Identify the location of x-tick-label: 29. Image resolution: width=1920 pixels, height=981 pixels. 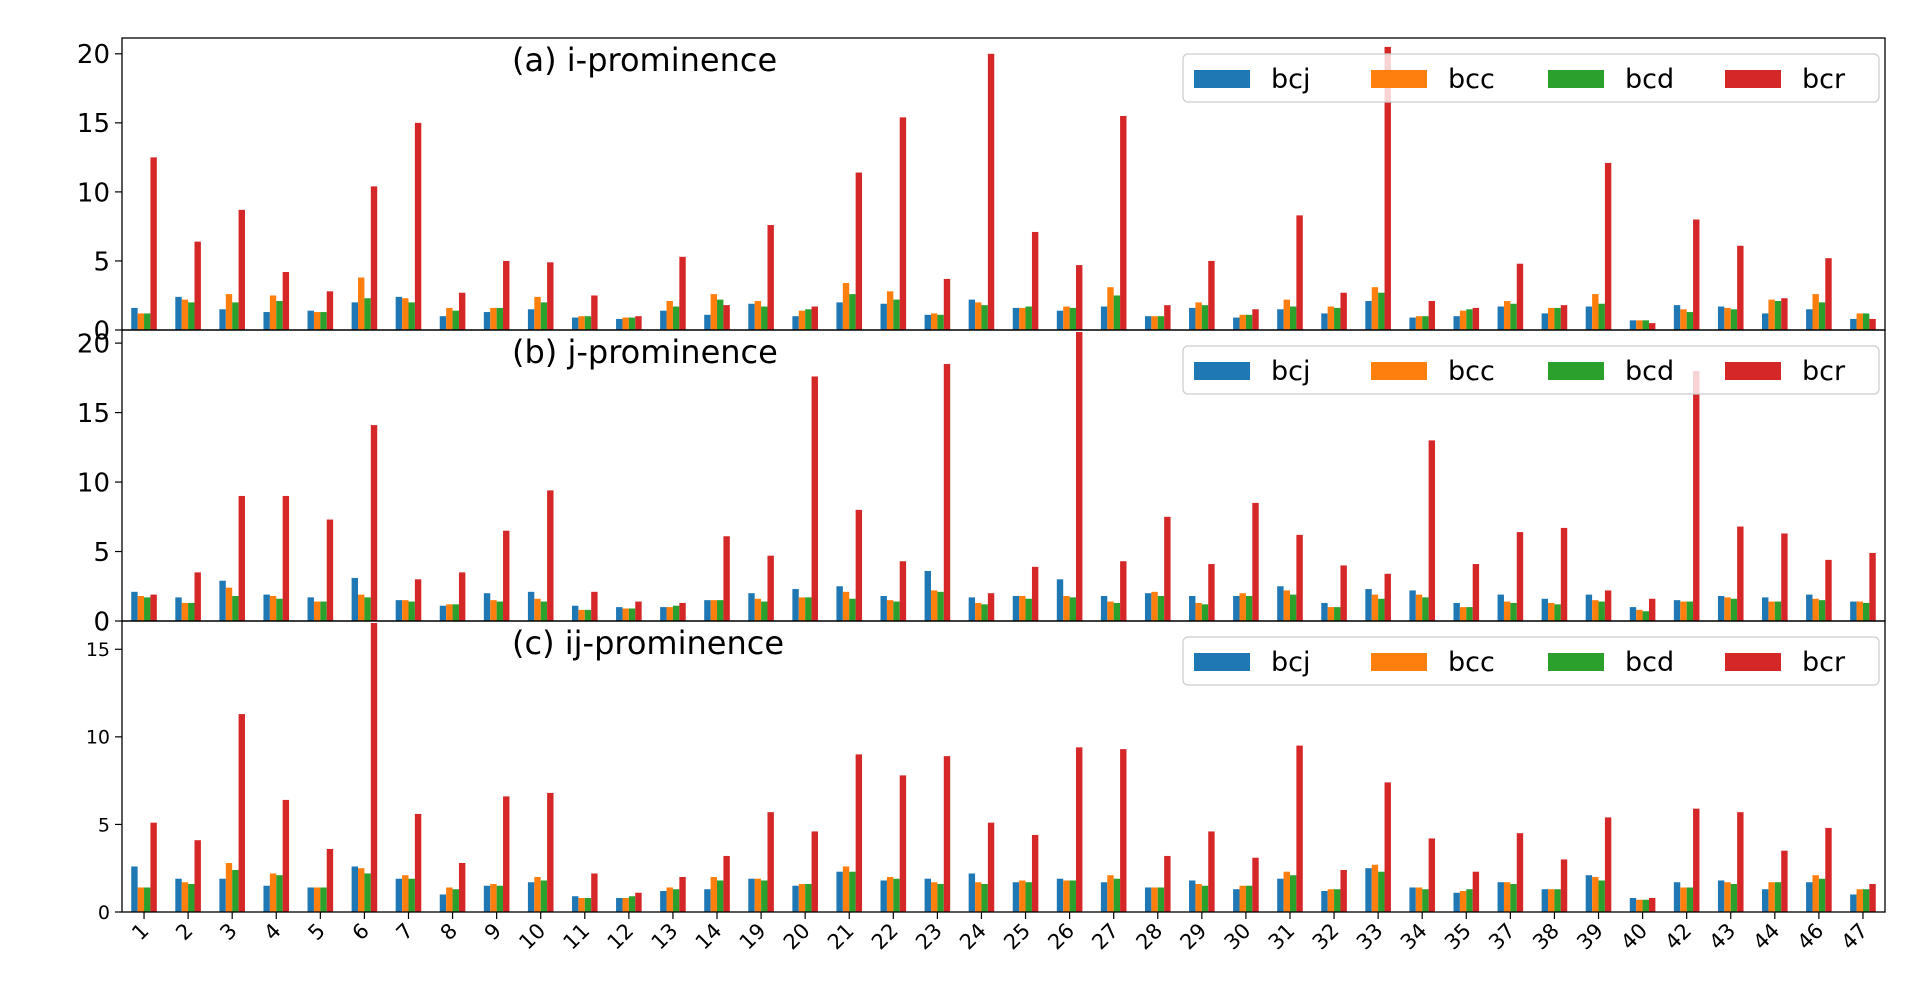
(1193, 937).